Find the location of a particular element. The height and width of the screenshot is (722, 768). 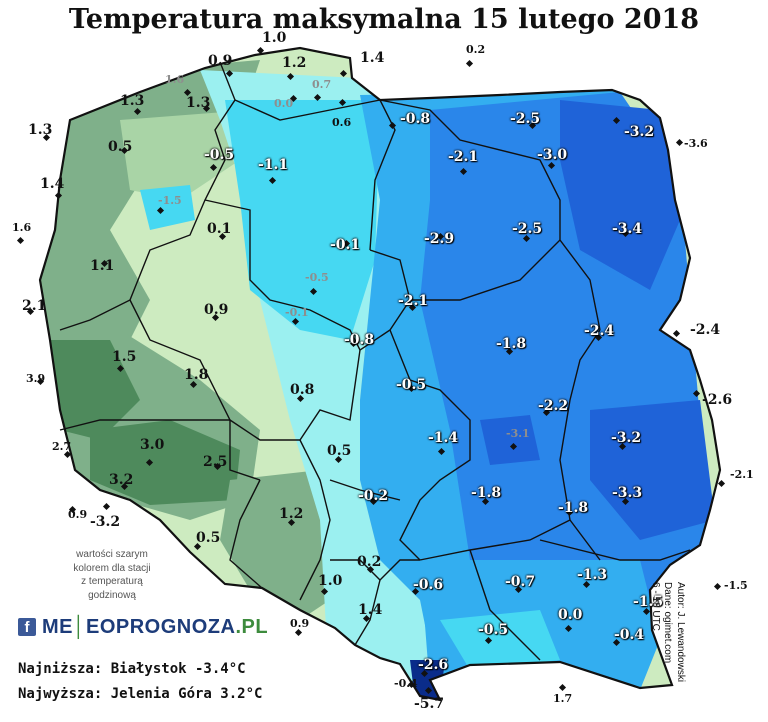

temperature-value: 3.9 is located at coordinates (36, 378).